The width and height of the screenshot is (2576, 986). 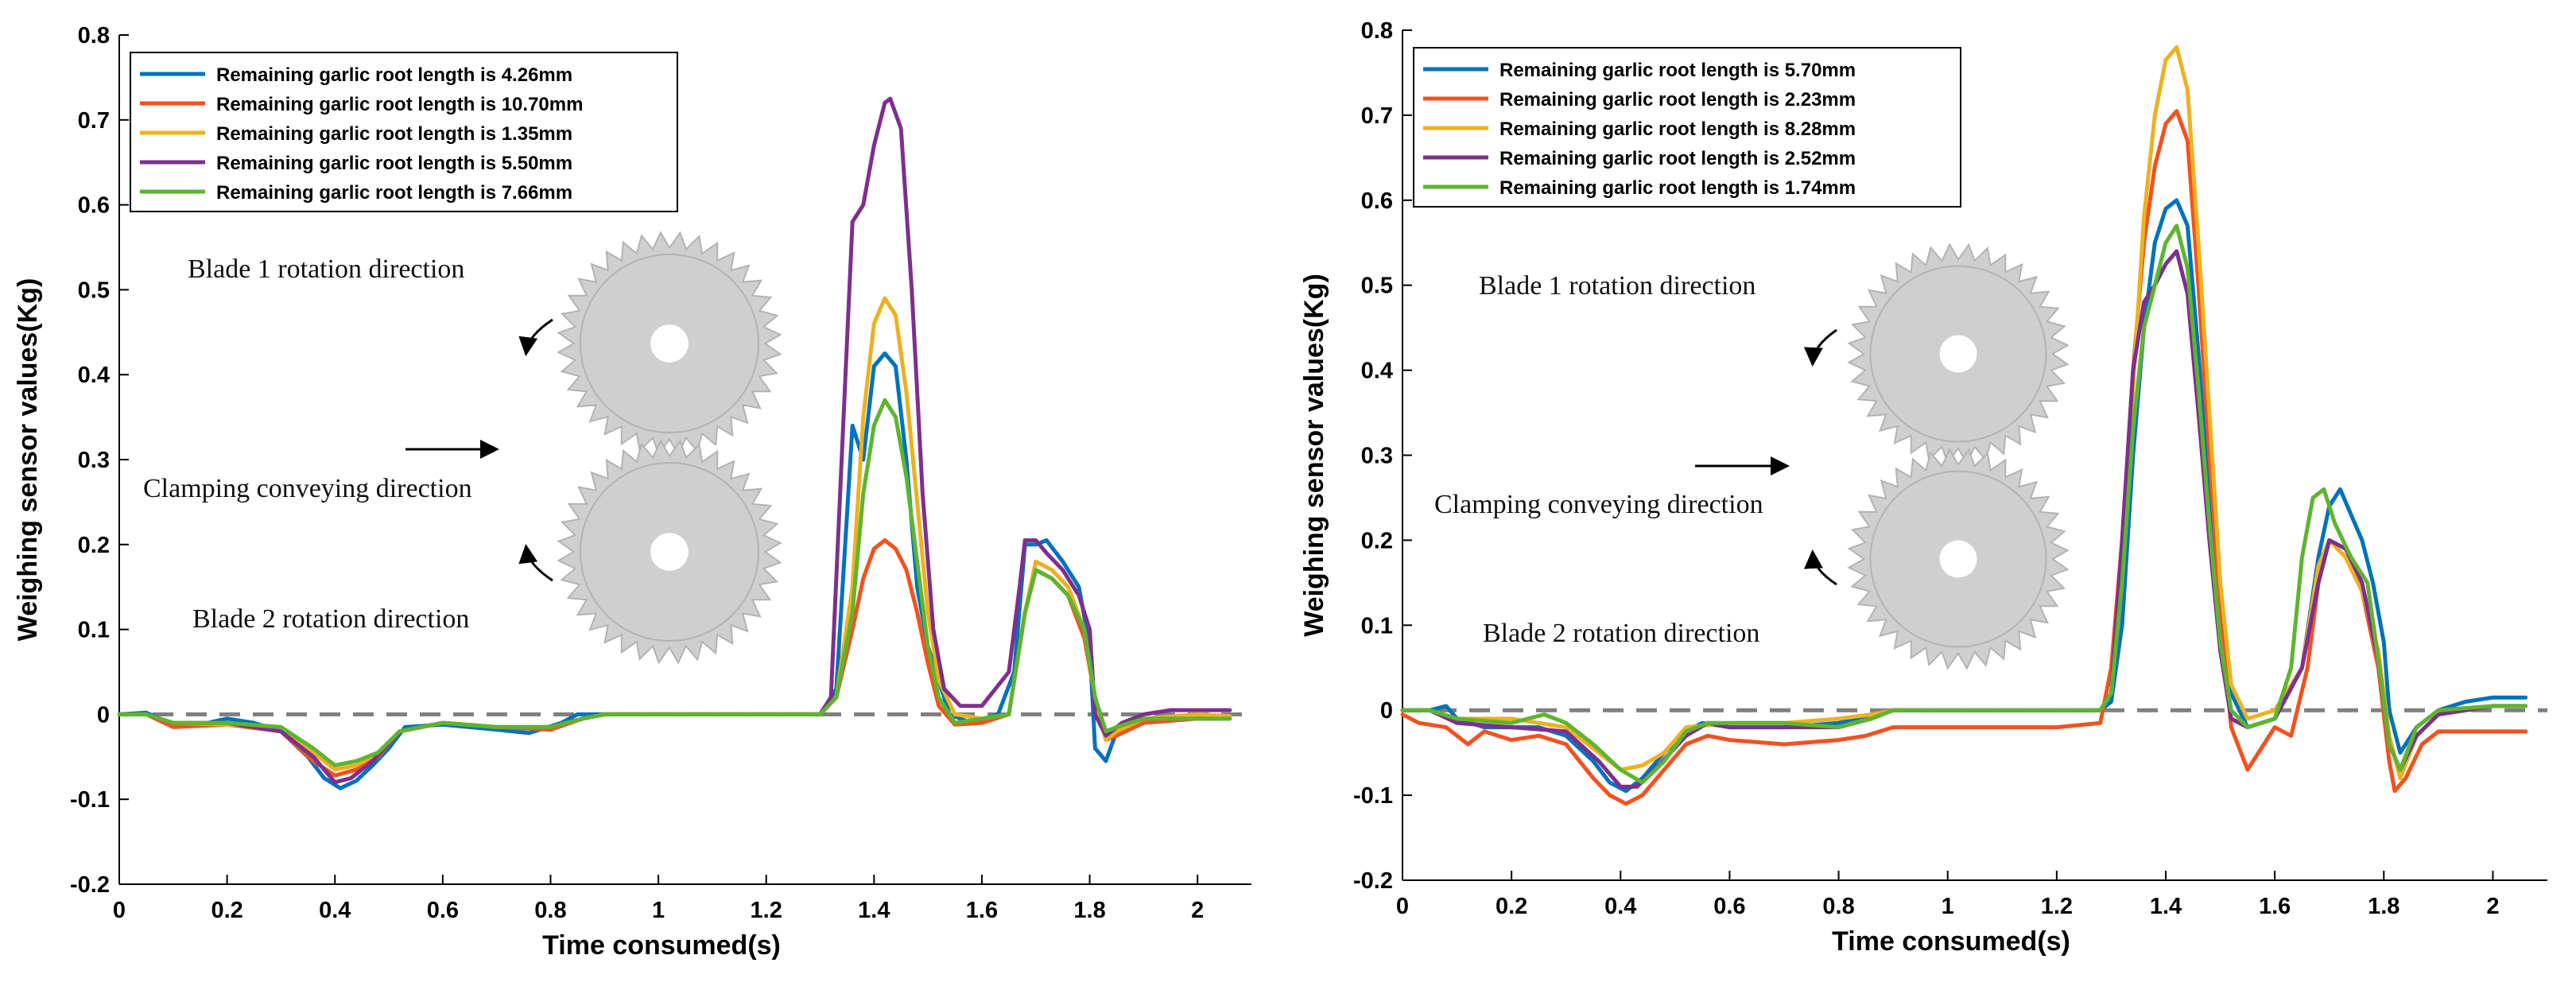 What do you see at coordinates (394, 193) in the screenshot?
I see `legend-label: Remaining garlic root length is 7.66mm` at bounding box center [394, 193].